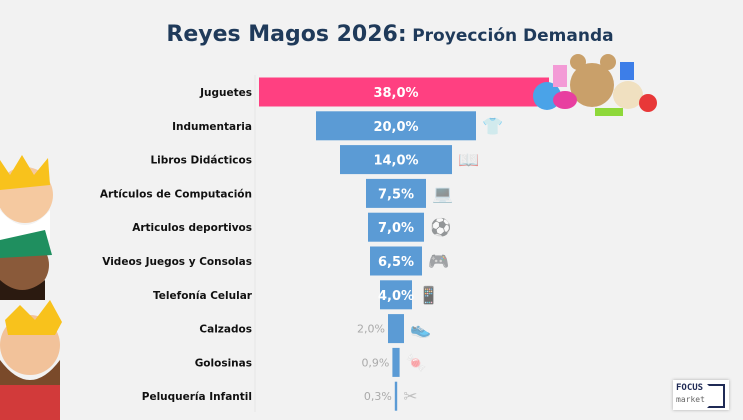 This screenshot has height=420, width=743. I want to click on chart-title: Reyes Magos 2026: Proyección Demanda, so click(371, 34).